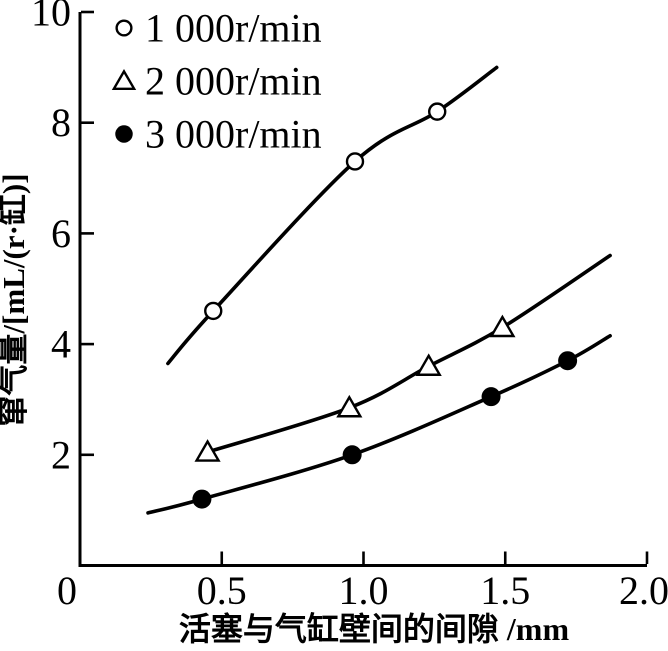 The height and width of the screenshot is (651, 668). What do you see at coordinates (374, 629) in the screenshot?
I see `x-axis-title: 活塞与气缸壁间的间隙 /mm` at bounding box center [374, 629].